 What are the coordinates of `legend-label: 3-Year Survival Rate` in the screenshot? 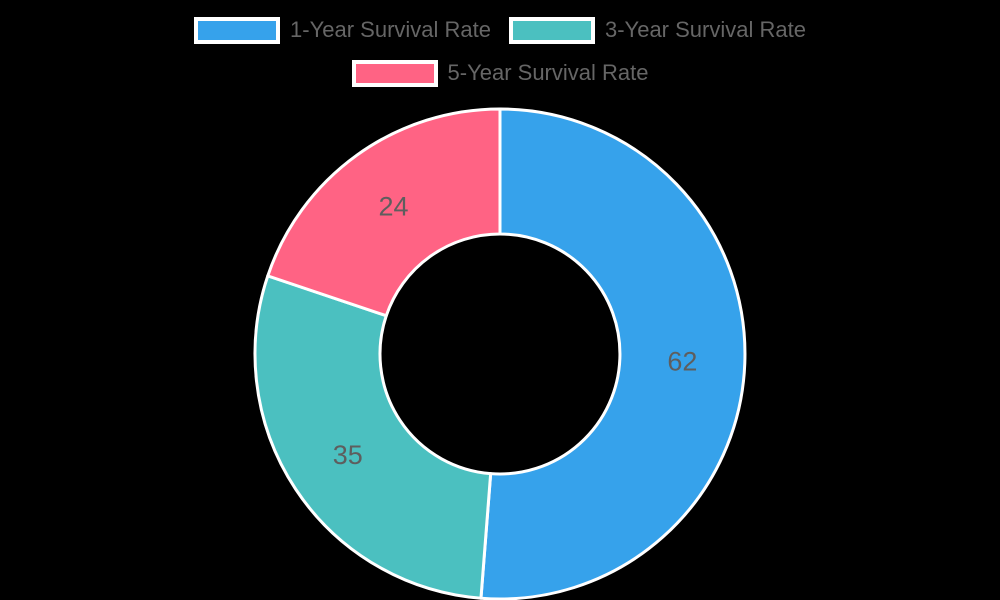 It's located at (705, 30).